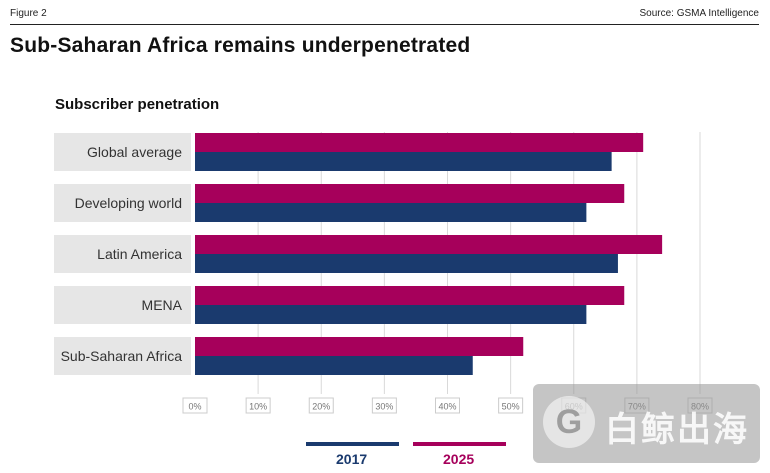  What do you see at coordinates (384, 15) in the screenshot?
I see `header-bar: Figure 2 Source: GSMA Intelligence` at bounding box center [384, 15].